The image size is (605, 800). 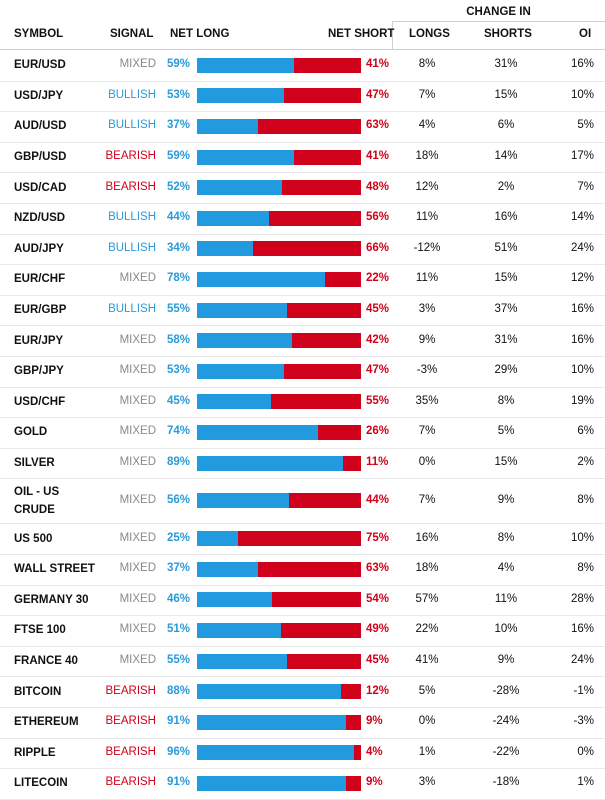 What do you see at coordinates (41, 783) in the screenshot?
I see `symbol-link: LITECOIN` at bounding box center [41, 783].